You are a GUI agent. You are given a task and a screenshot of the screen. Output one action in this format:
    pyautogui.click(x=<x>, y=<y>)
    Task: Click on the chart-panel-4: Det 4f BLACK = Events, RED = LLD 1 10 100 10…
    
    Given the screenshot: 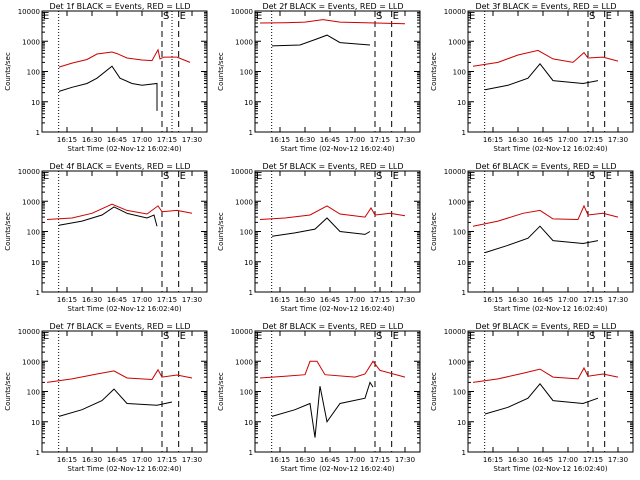 What is the action you would take?
    pyautogui.click(x=106, y=237)
    